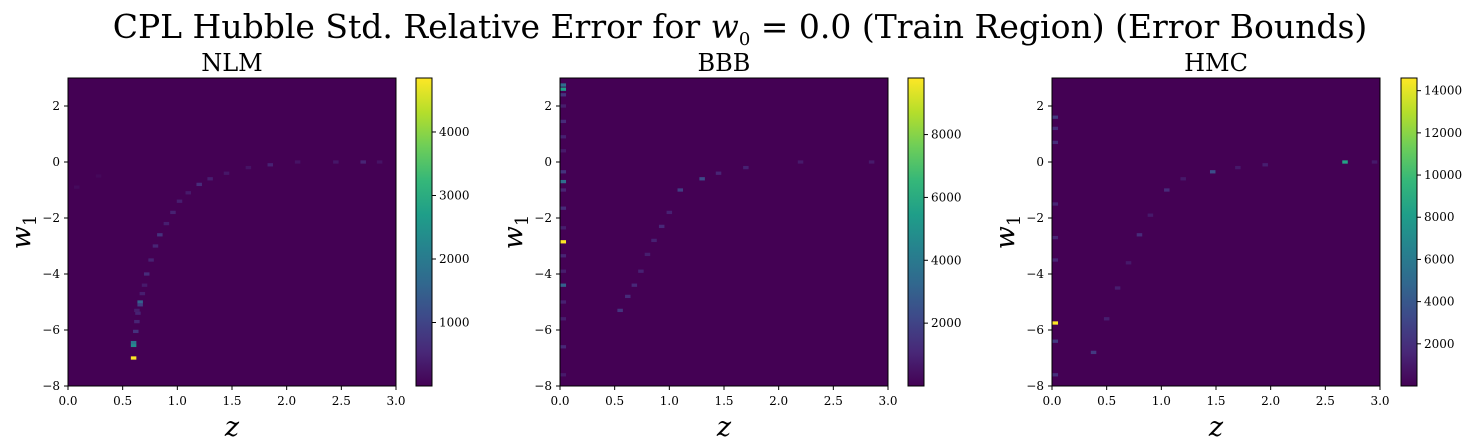 The height and width of the screenshot is (448, 1470). Describe the element at coordinates (1051, 401) in the screenshot. I see `x-tick-label: 0.0` at that location.